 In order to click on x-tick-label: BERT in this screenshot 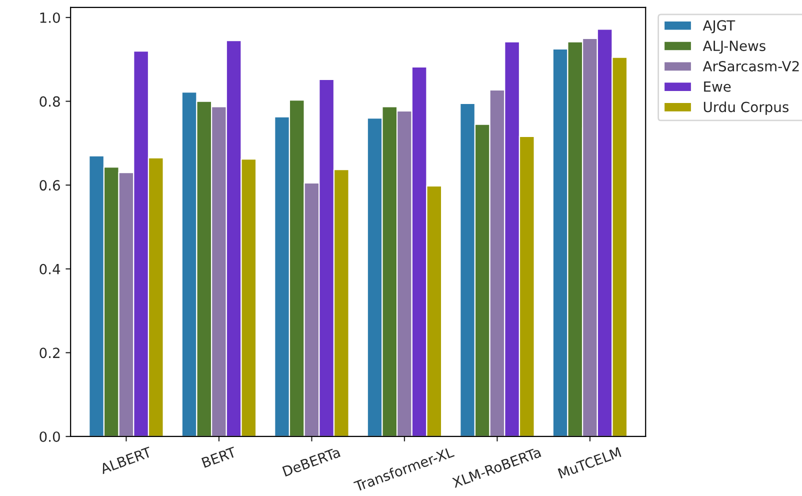, I will do `click(219, 457)`.